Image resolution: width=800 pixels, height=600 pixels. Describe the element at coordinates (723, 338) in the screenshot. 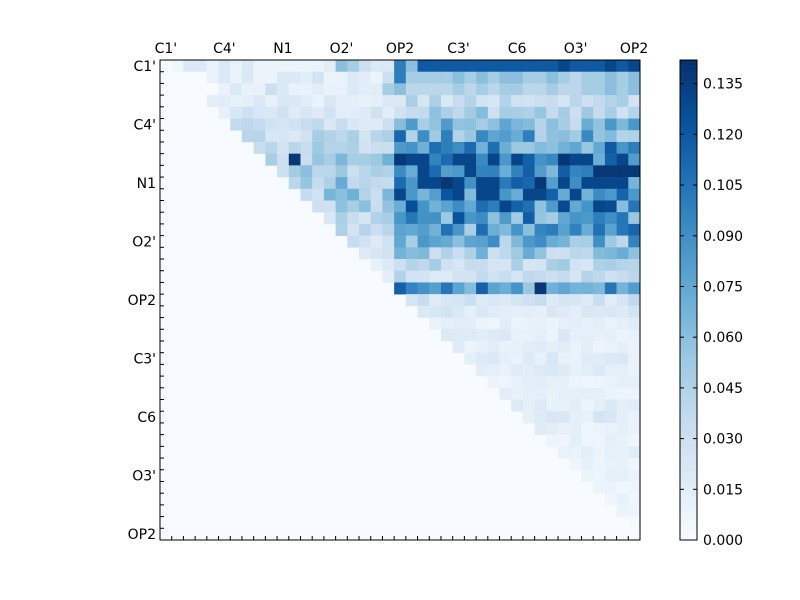

I see `colorbar-tick-label: 0.060` at that location.